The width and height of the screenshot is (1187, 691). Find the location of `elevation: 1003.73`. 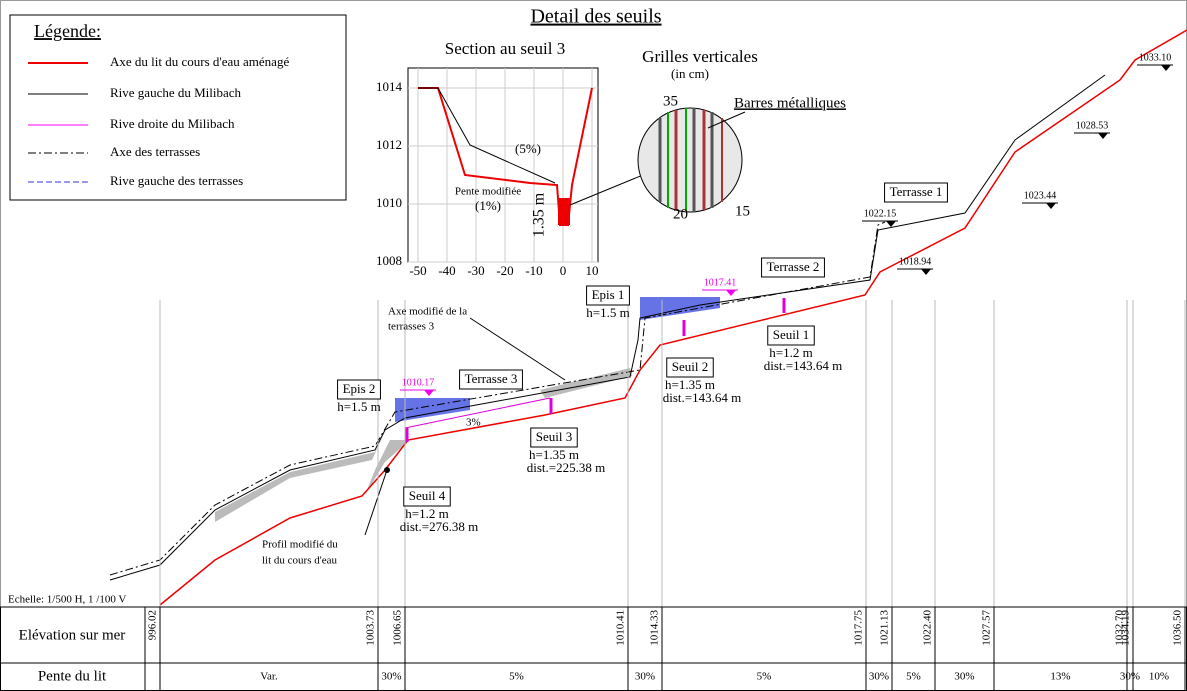

elevation: 1003.73 is located at coordinates (371, 628).